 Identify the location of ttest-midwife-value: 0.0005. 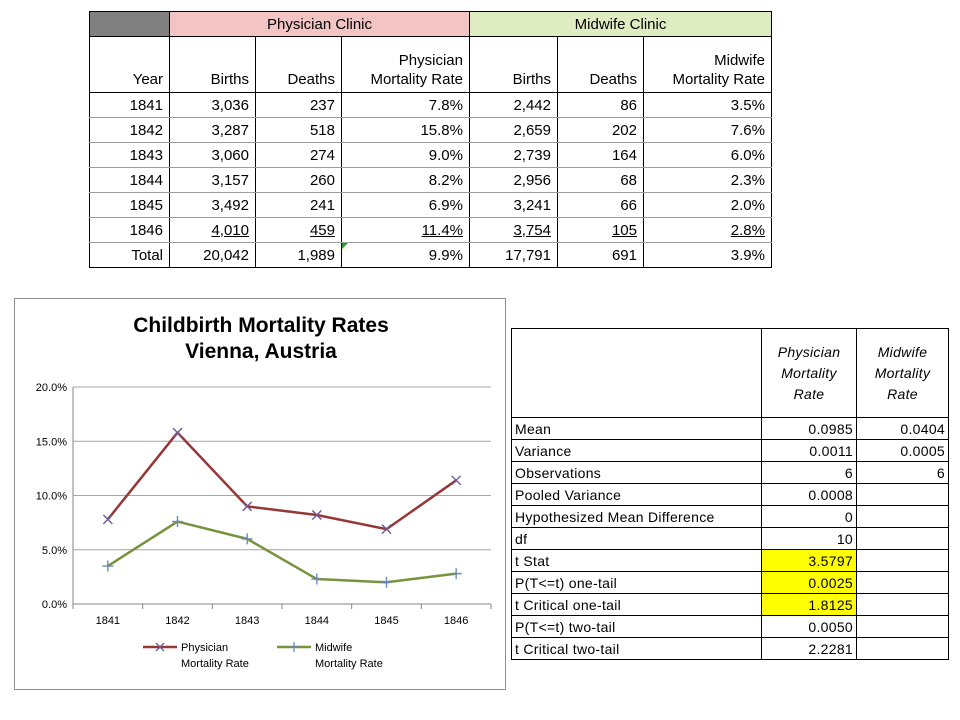
(902, 450).